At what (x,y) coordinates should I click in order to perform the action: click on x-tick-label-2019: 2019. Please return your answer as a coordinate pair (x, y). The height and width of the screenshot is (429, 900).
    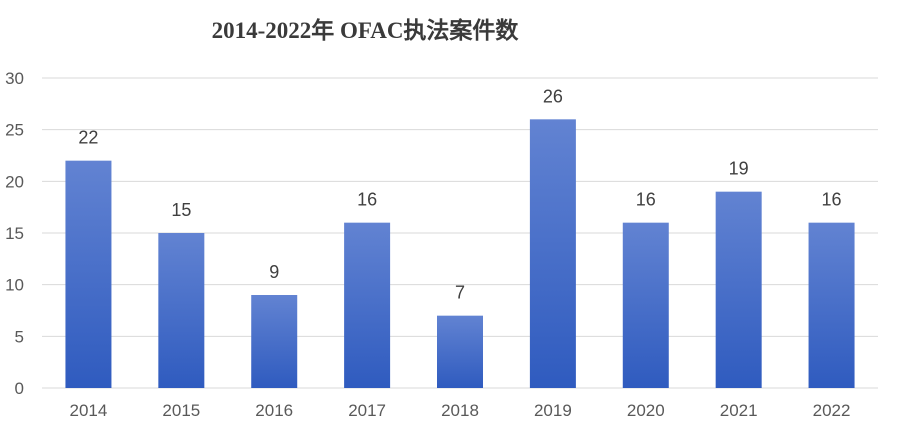
    Looking at the image, I should click on (553, 410).